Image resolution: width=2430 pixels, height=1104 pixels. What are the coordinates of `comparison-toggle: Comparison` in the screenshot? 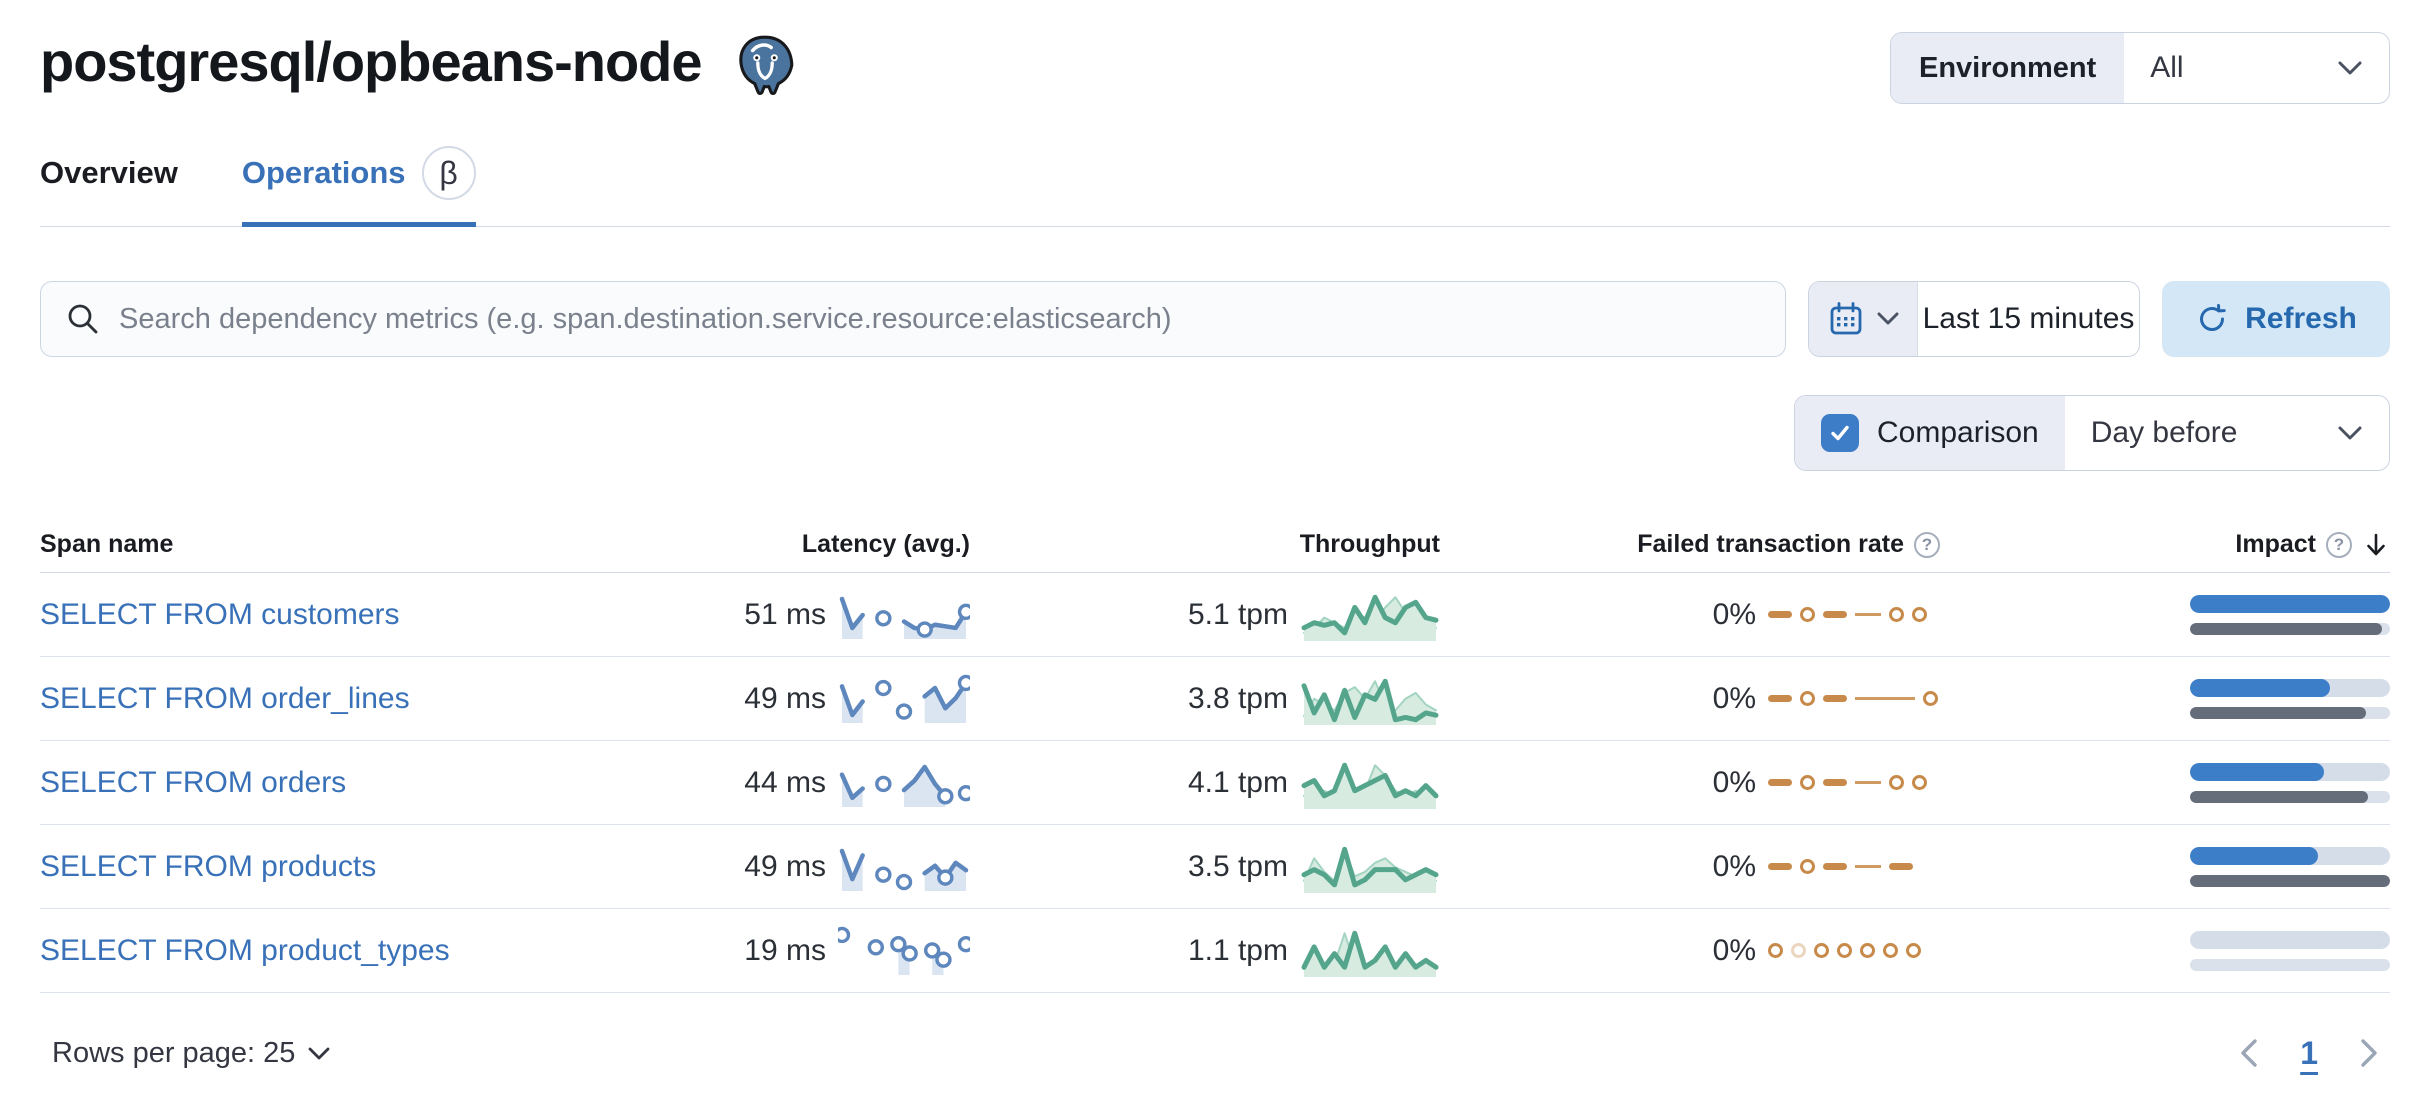 It's located at (1930, 433).